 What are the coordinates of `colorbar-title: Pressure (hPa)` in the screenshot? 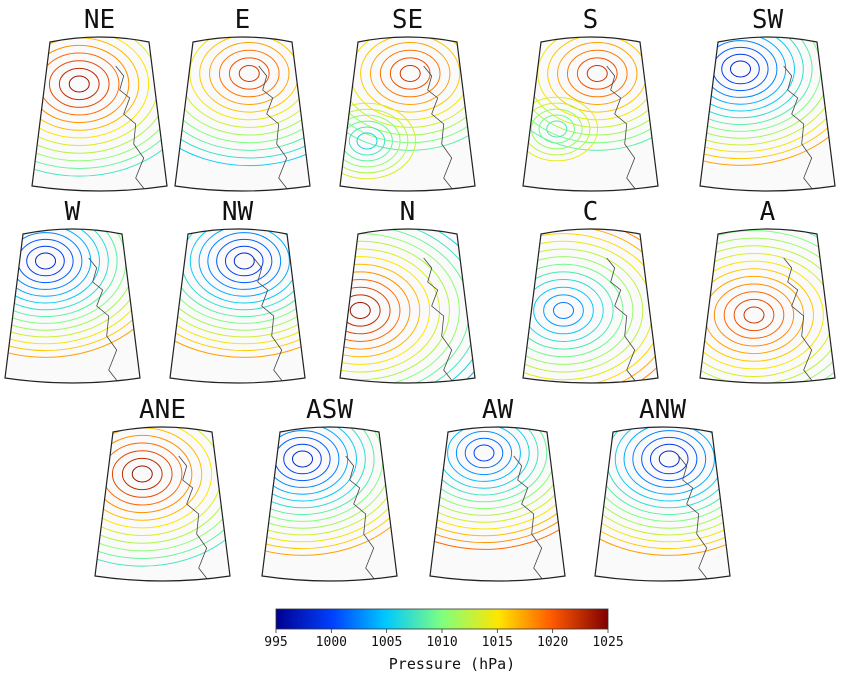 It's located at (452, 664).